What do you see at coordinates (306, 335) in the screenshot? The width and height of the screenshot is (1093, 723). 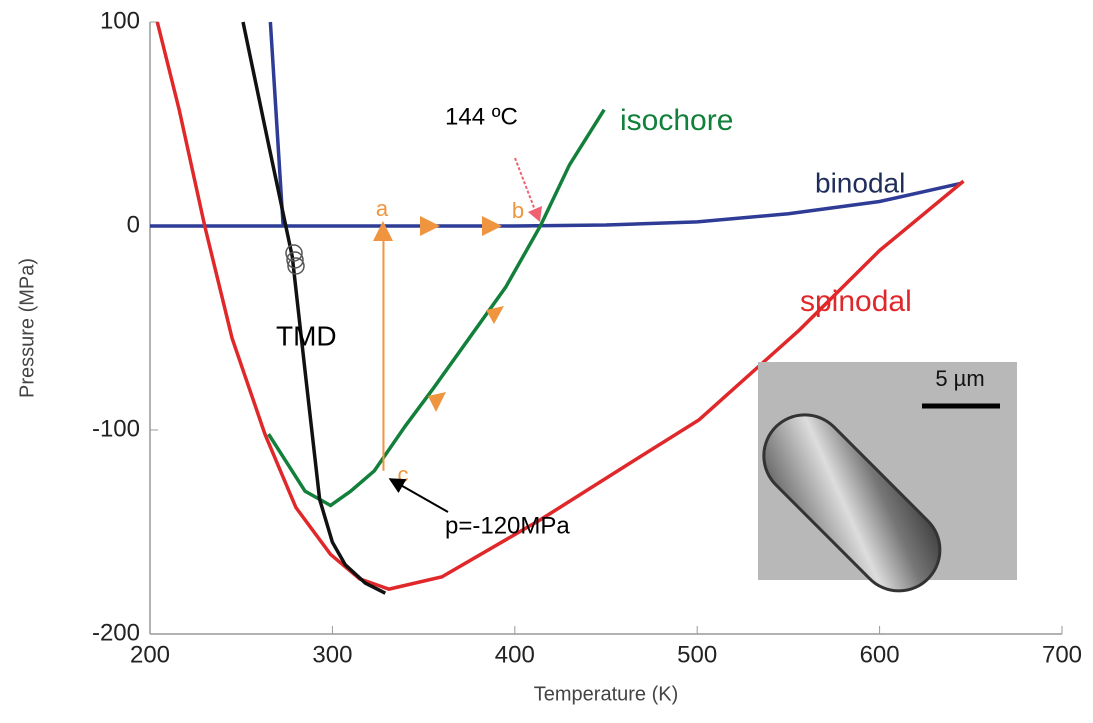 I see `series-label: TMD` at bounding box center [306, 335].